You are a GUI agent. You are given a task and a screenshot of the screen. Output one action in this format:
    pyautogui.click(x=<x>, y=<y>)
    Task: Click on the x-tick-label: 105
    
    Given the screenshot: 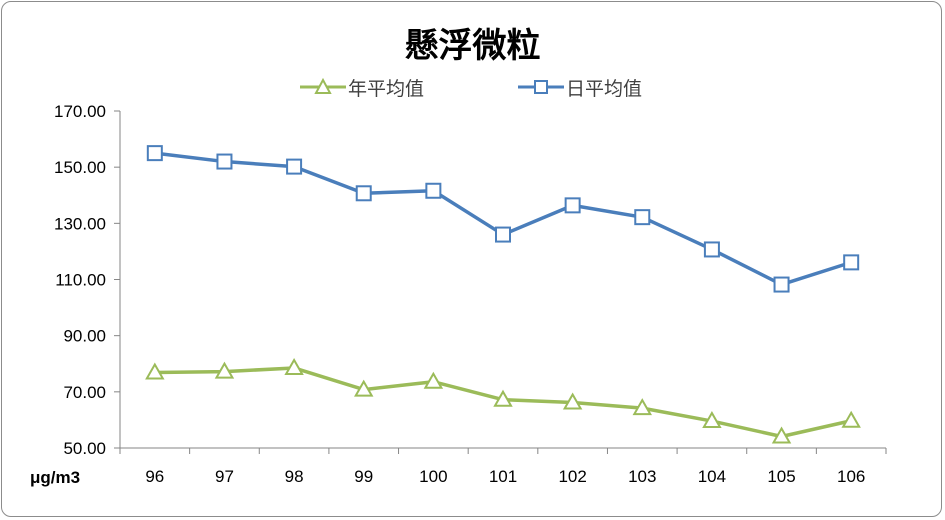 What is the action you would take?
    pyautogui.click(x=781, y=476)
    